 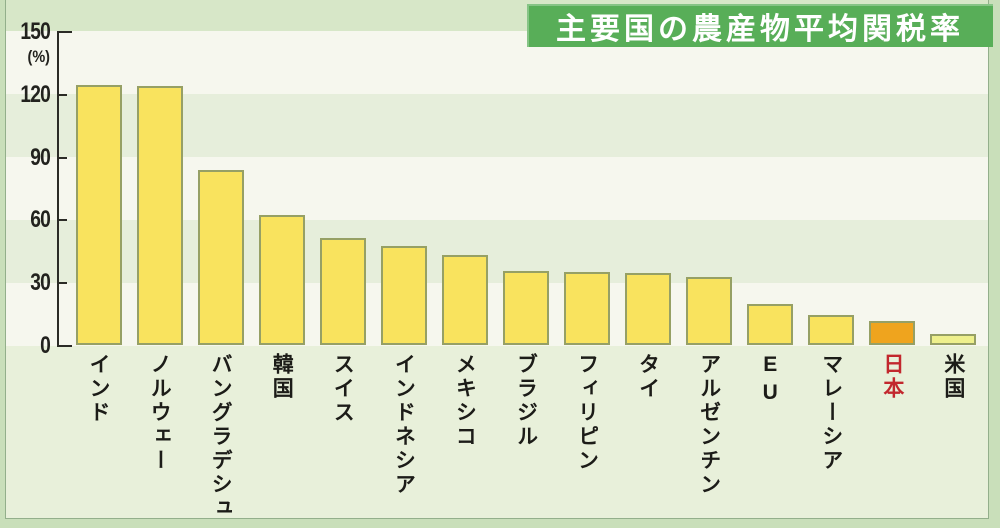 I want to click on category-label-column: インドネシア, so click(x=403, y=425).